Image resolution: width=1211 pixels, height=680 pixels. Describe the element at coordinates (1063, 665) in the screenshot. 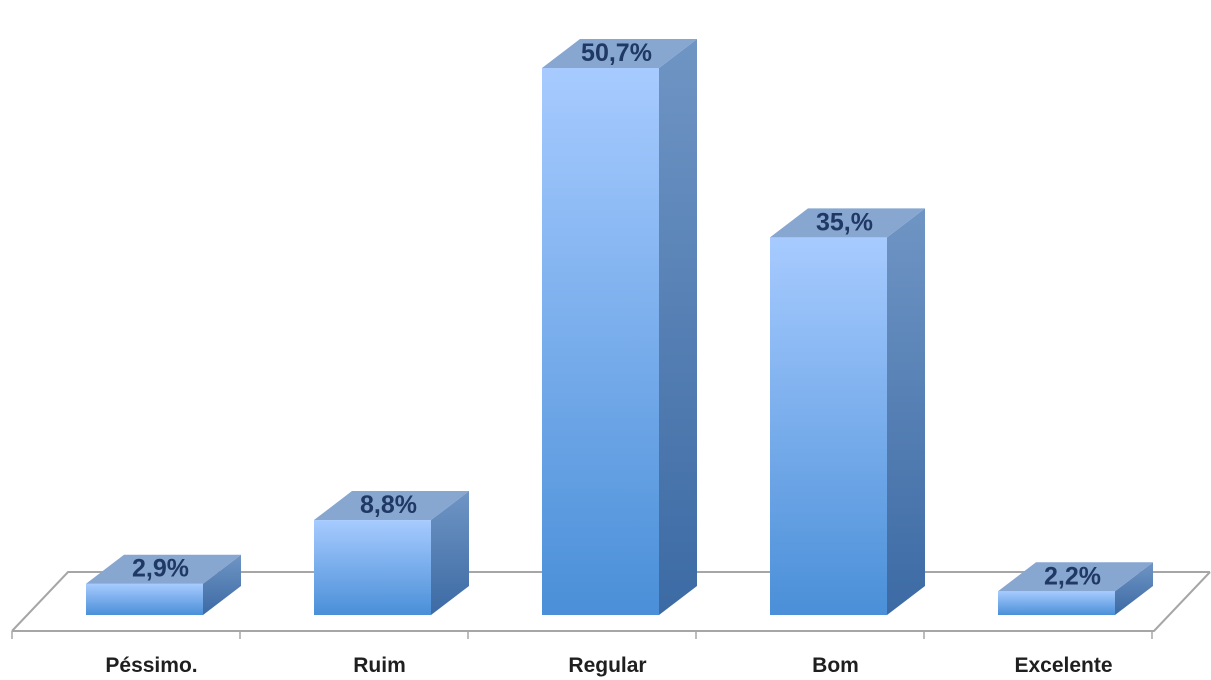

I see `category-label: Excelente` at that location.